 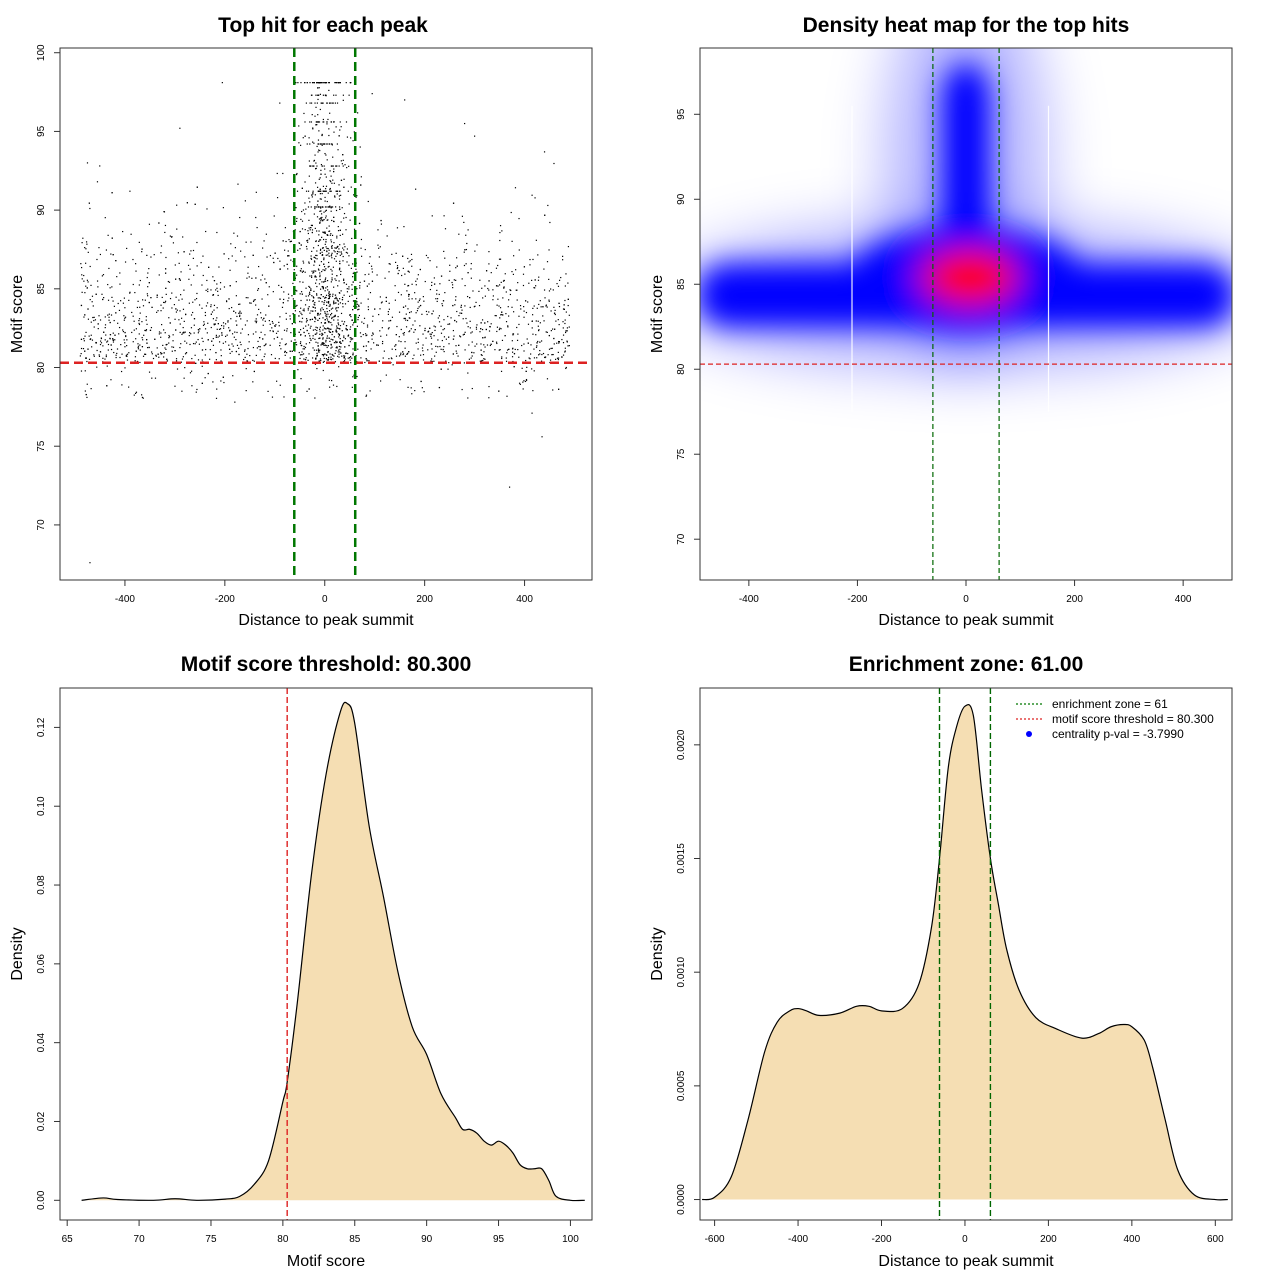 I want to click on scatter-y-tick-label: 100, so click(x=41, y=52).